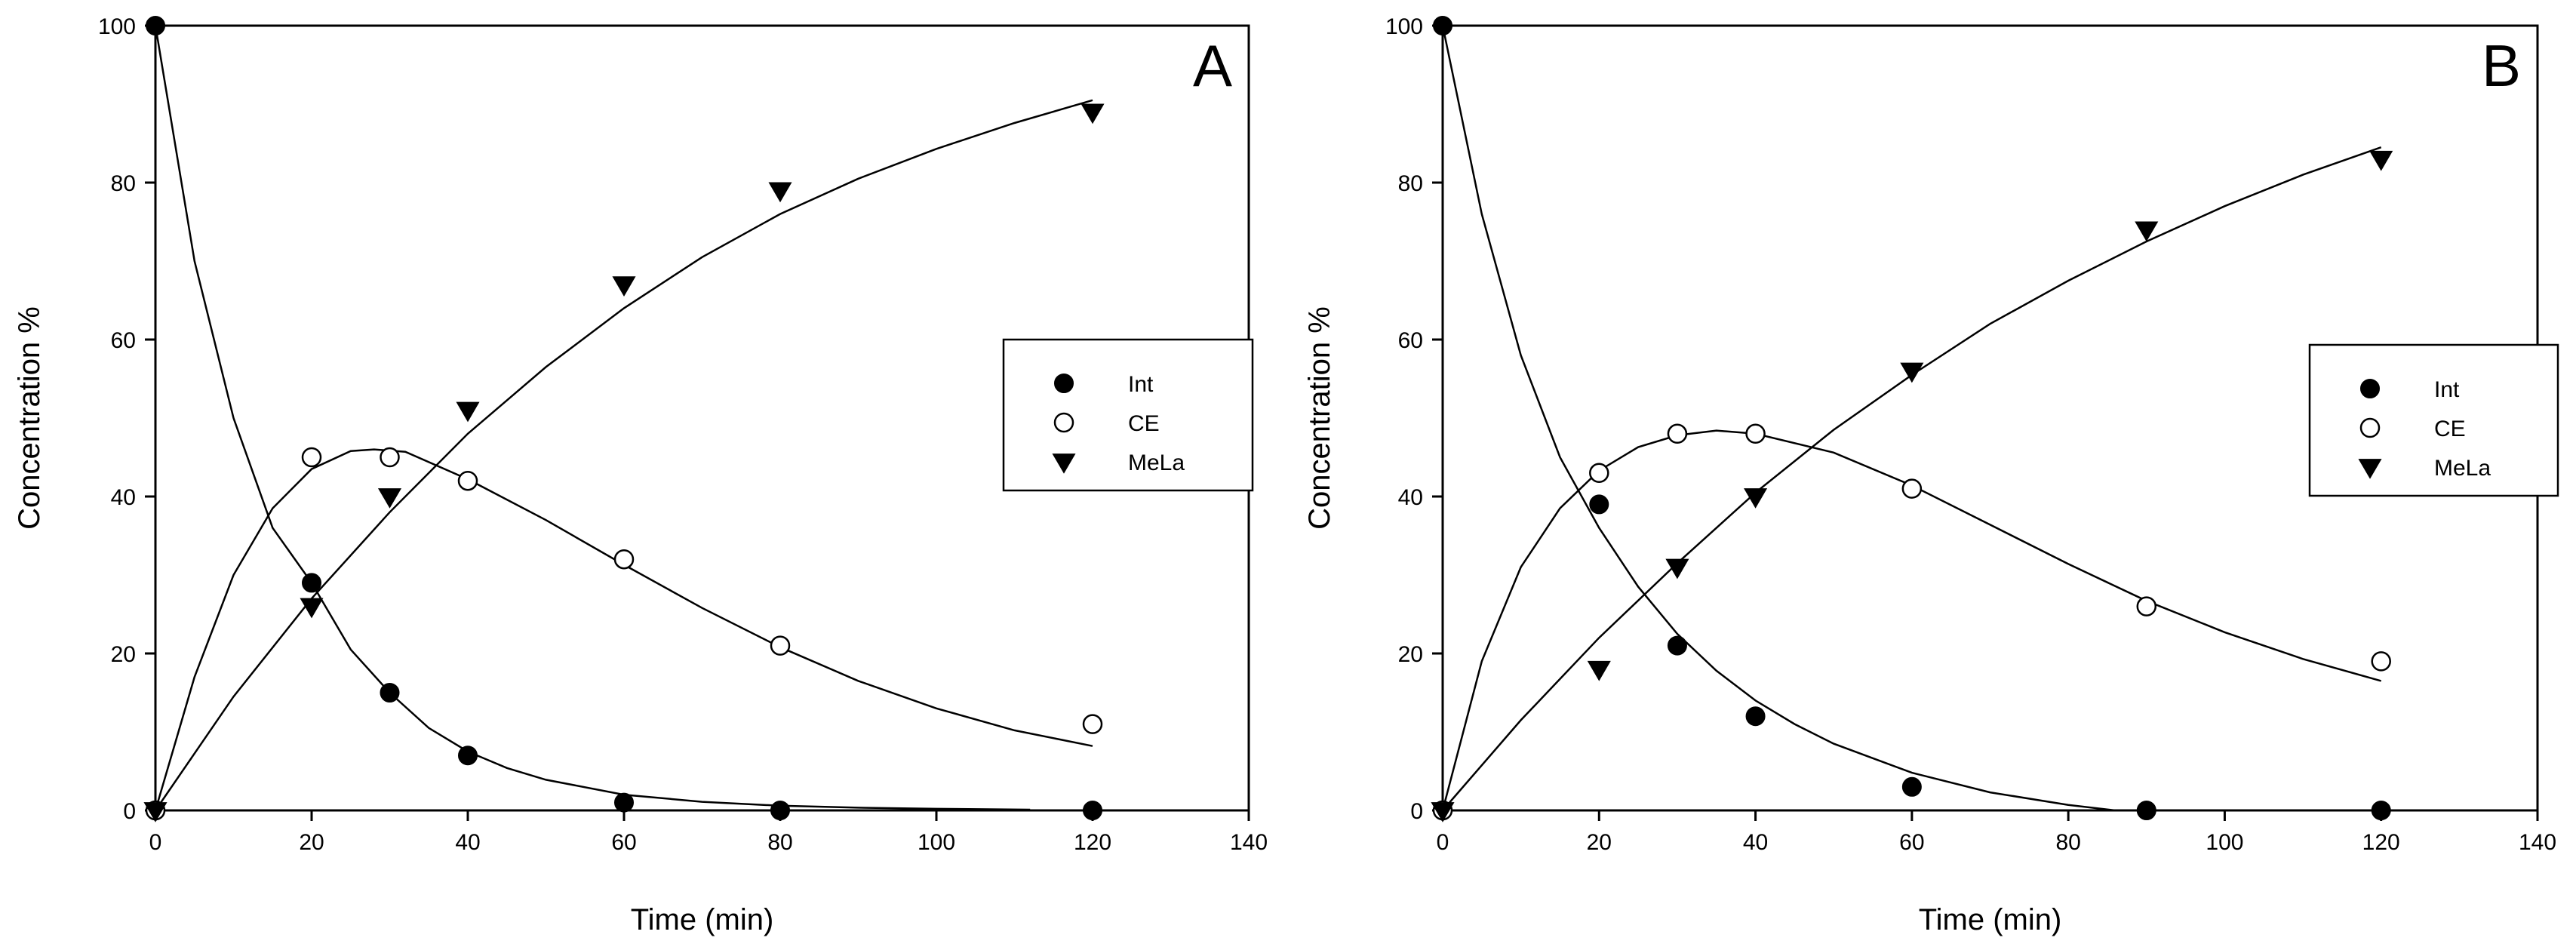 This screenshot has width=2576, height=950. I want to click on panel-label: B, so click(2501, 66).